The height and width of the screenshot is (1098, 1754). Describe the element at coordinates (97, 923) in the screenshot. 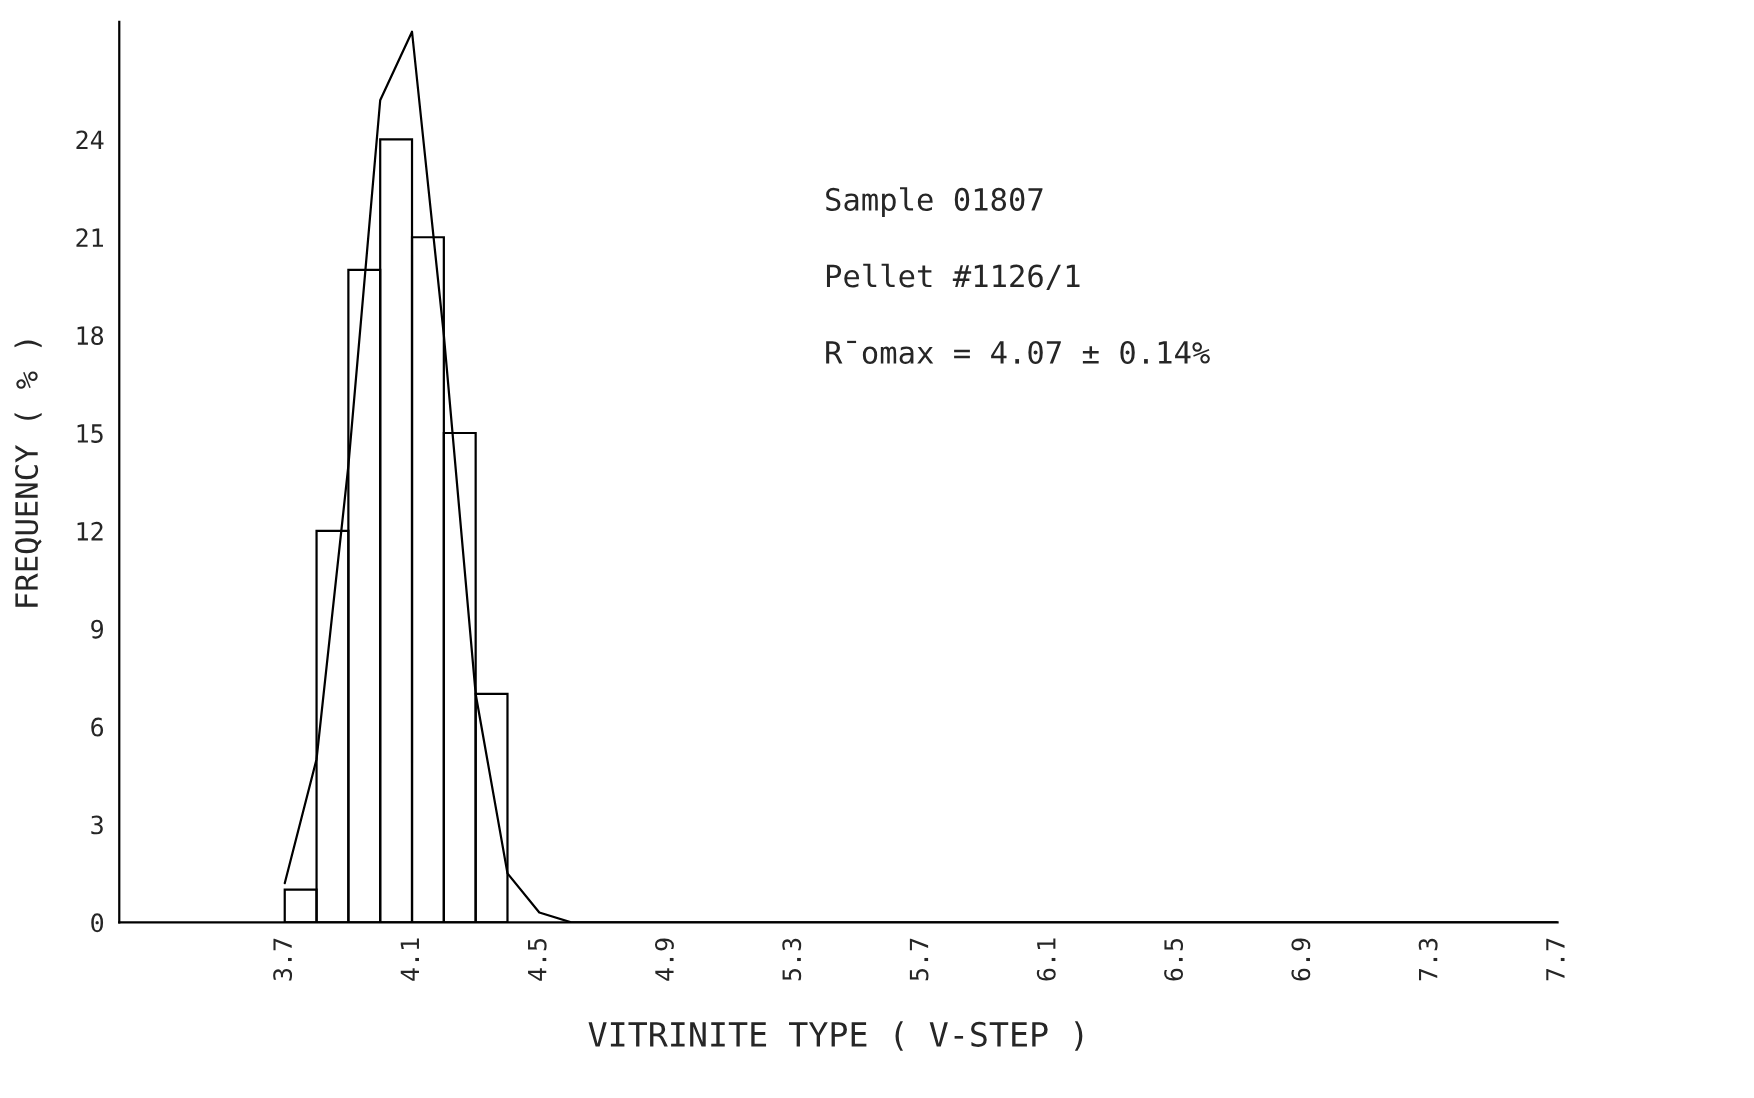

I see `y-tick-label: 0` at that location.